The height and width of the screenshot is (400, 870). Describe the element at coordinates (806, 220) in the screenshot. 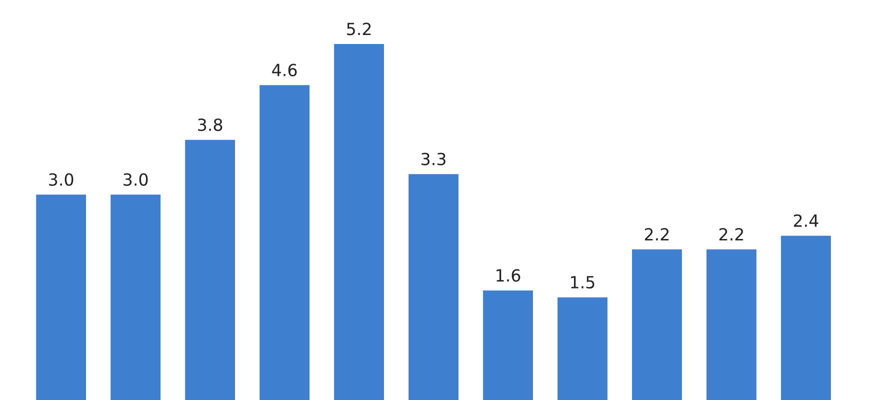

I see `data-label: 2.4` at that location.